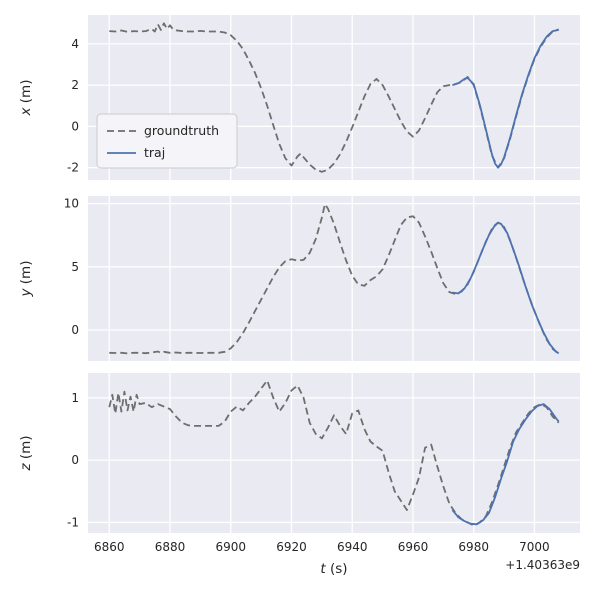 The image size is (600, 600). I want to click on y-tick-label: 4, so click(75, 44).